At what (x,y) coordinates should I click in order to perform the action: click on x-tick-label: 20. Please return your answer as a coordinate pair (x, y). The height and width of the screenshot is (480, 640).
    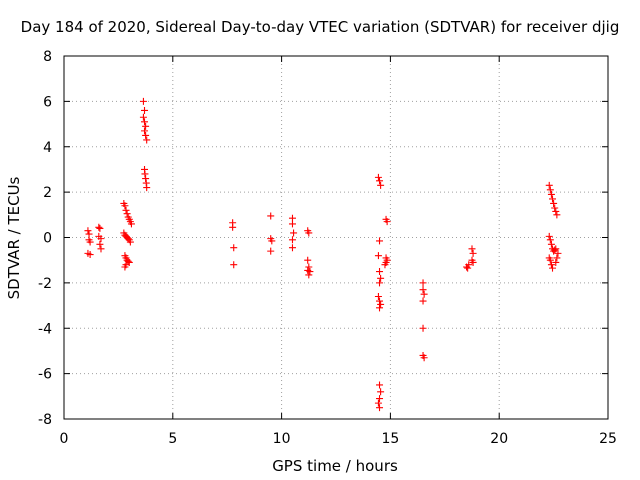
    Looking at the image, I should click on (499, 439).